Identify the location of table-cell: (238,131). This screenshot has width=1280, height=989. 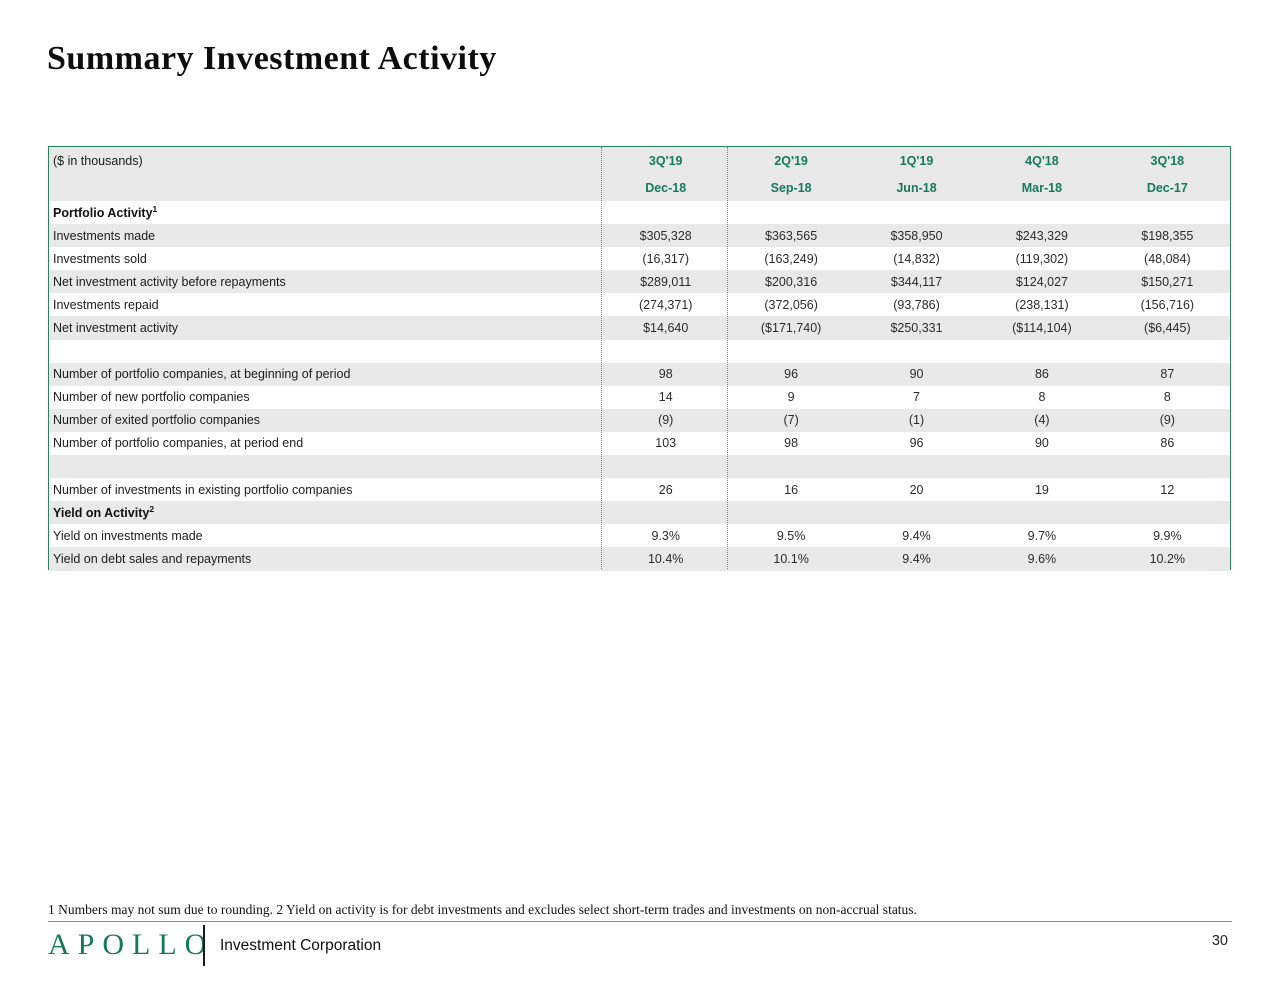
(1042, 304).